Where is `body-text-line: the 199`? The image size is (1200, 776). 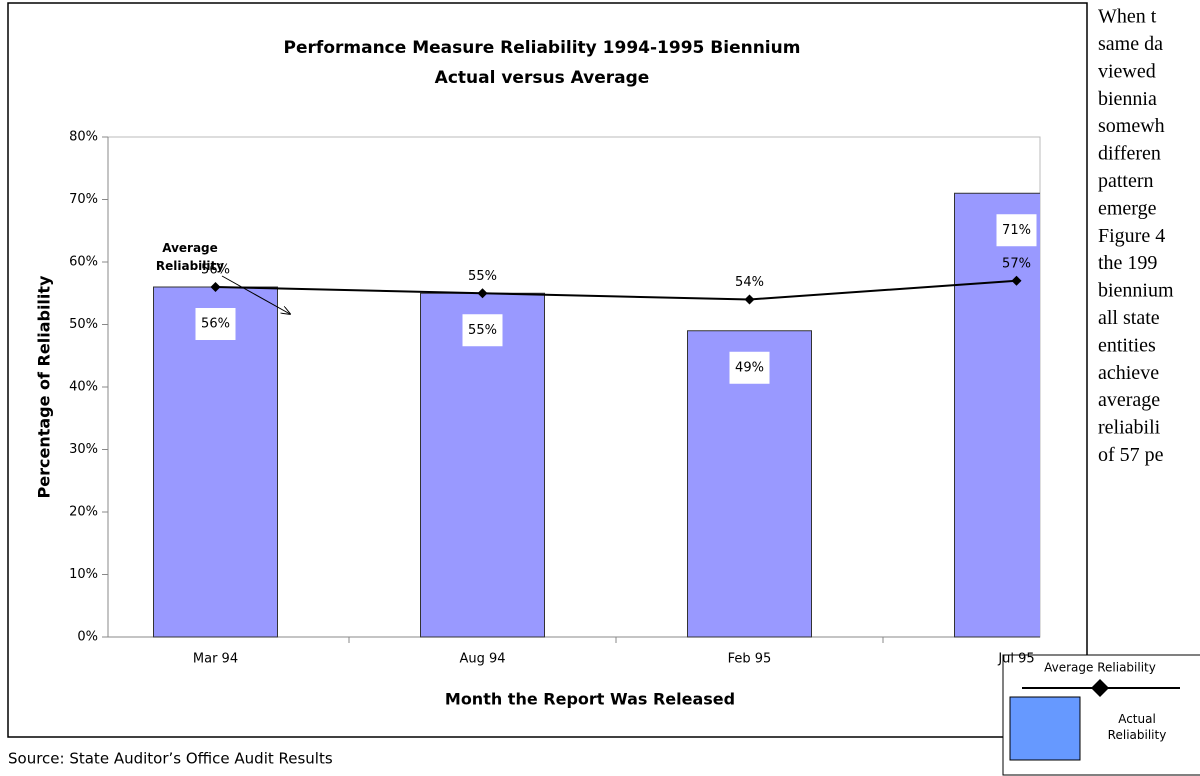
body-text-line: the 199 is located at coordinates (1127, 263).